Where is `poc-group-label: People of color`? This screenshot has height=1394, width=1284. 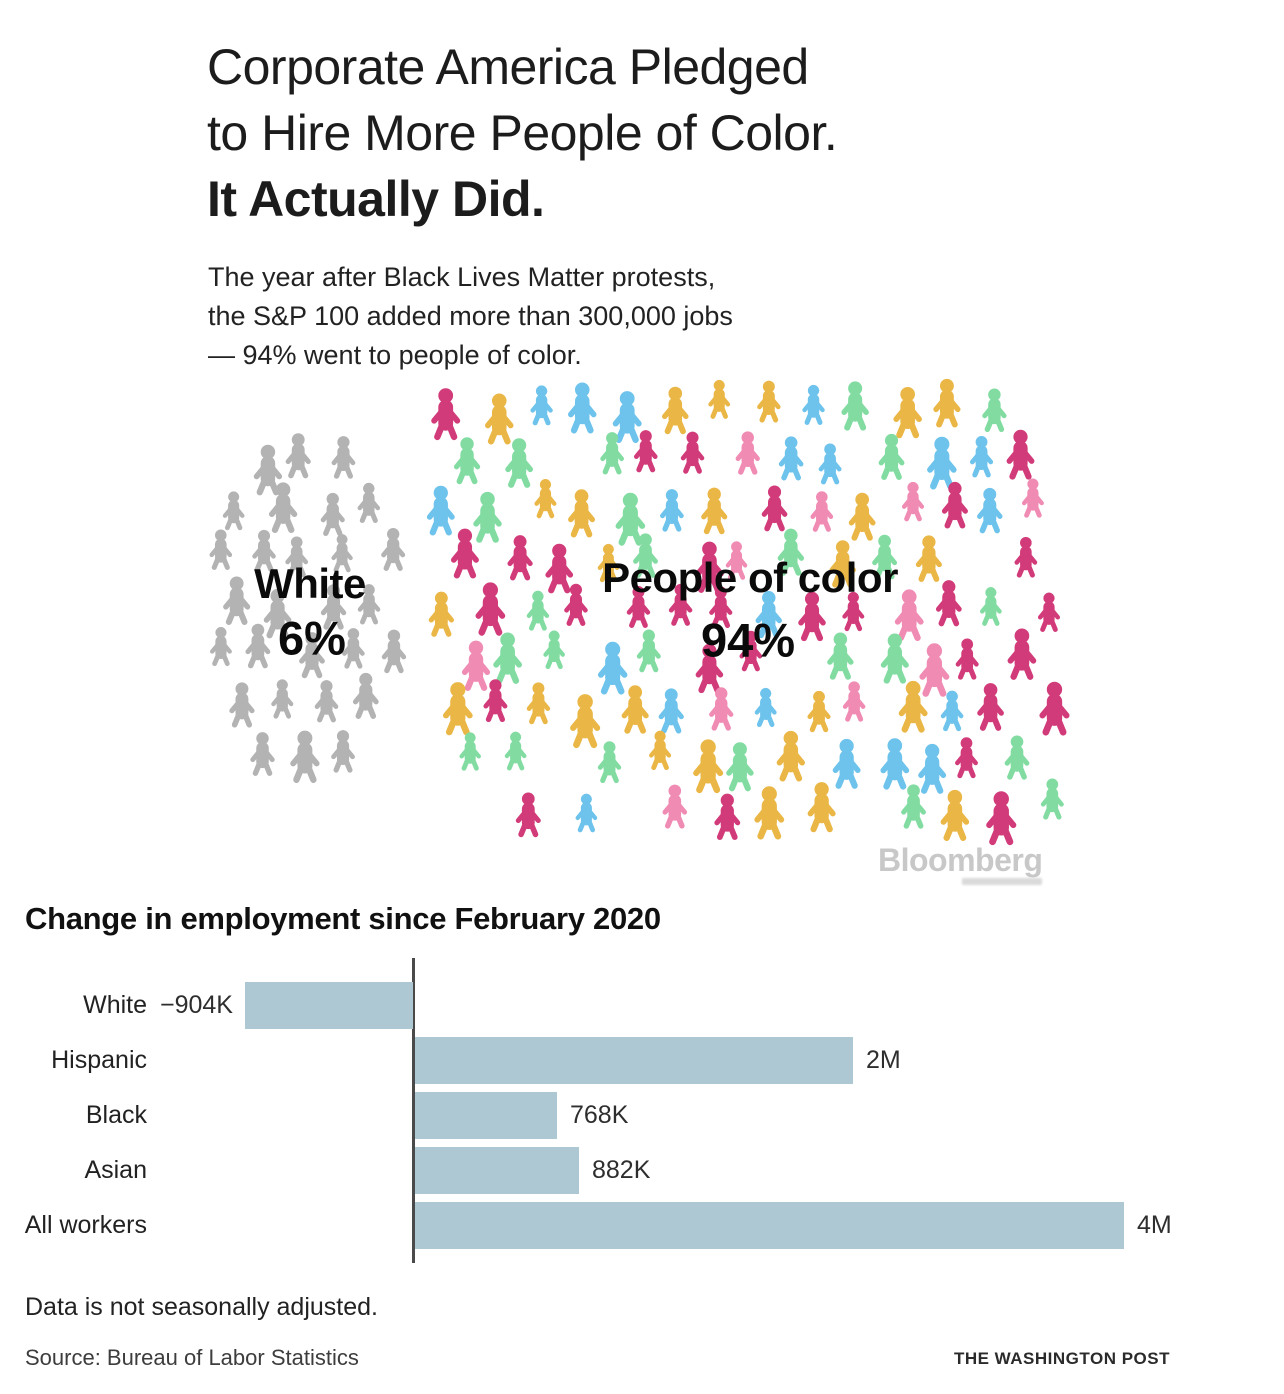
poc-group-label: People of color is located at coordinates (750, 577).